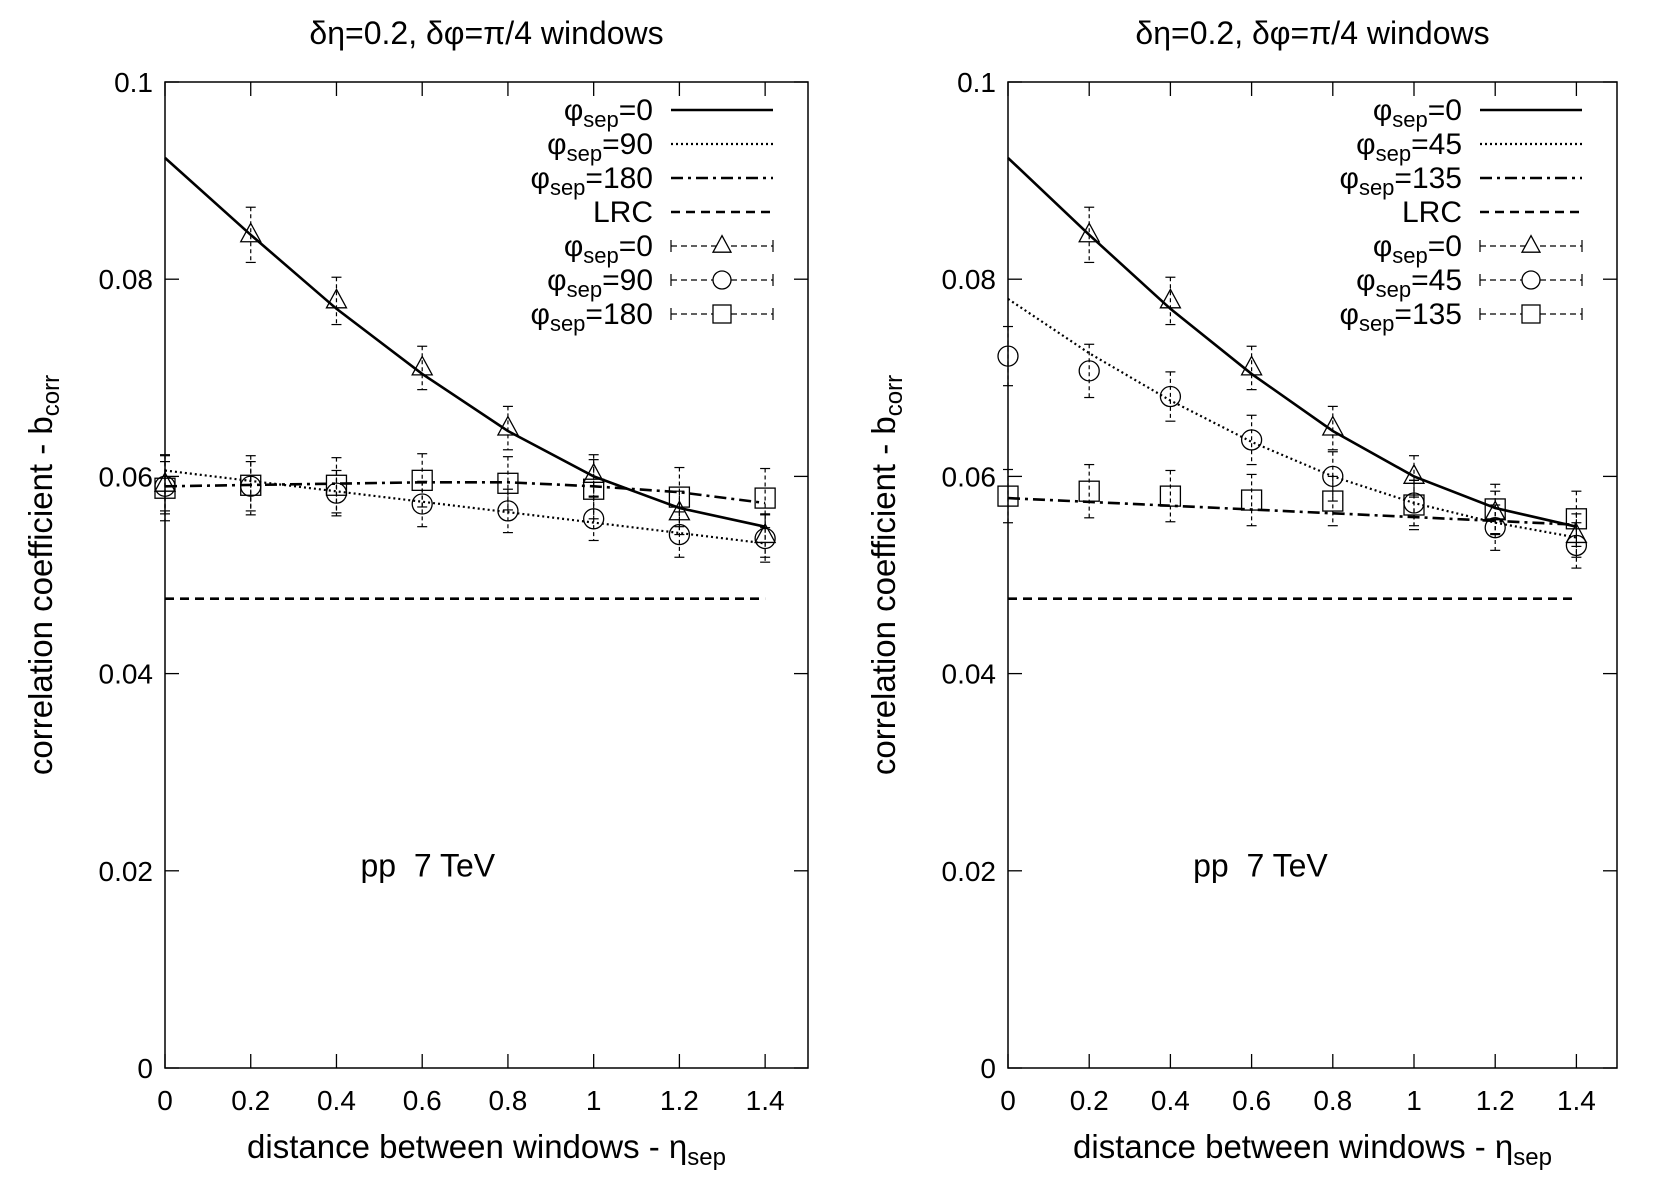  Describe the element at coordinates (591, 317) in the screenshot. I see `legend-label: φsep=180` at that location.